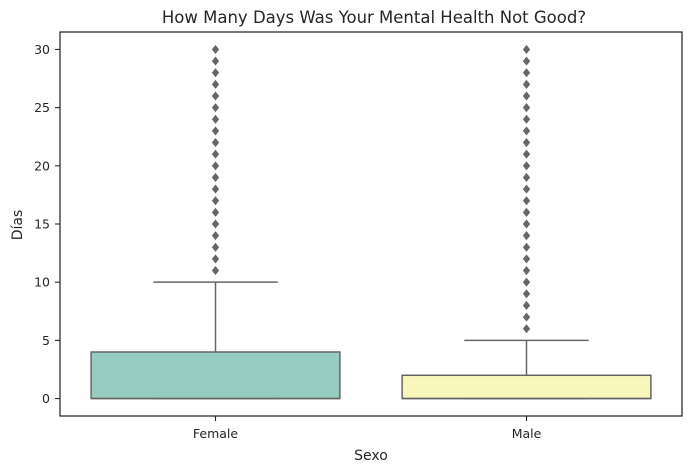  What do you see at coordinates (527, 433) in the screenshot?
I see `x-tick-label: Male` at bounding box center [527, 433].